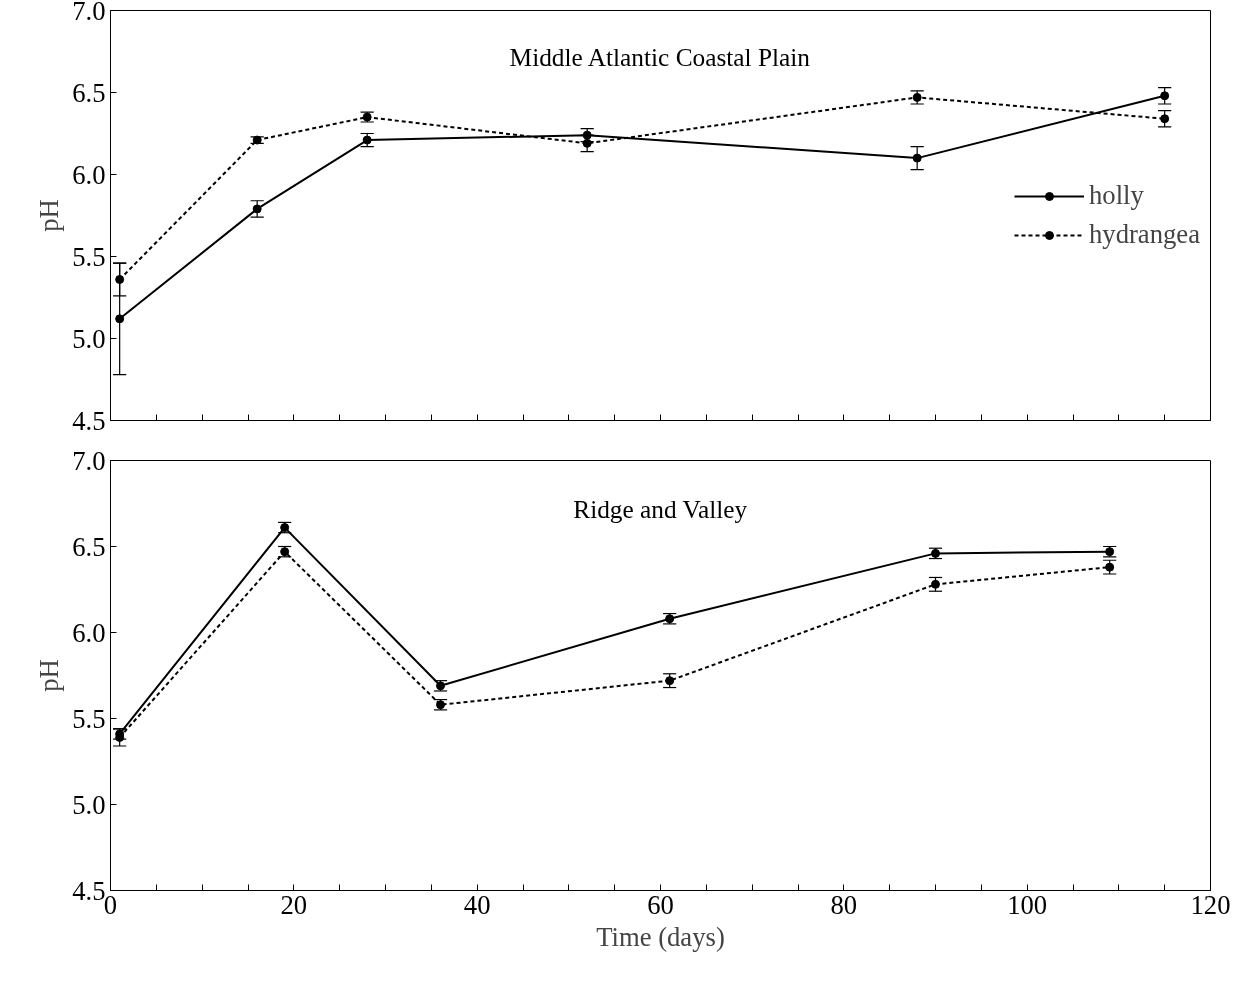  Describe the element at coordinates (477, 904) in the screenshot. I see `x-tick-label: 40` at that location.